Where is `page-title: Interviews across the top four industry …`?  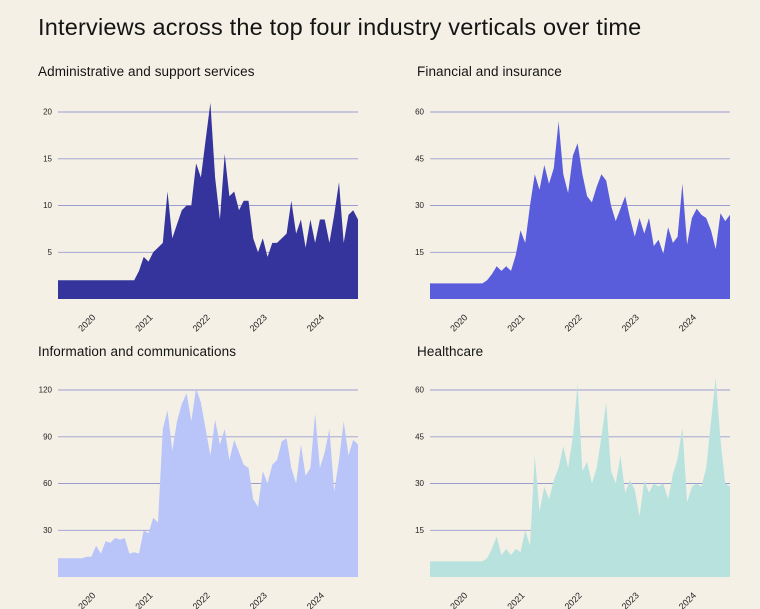
page-title: Interviews across the top four industry … is located at coordinates (340, 27).